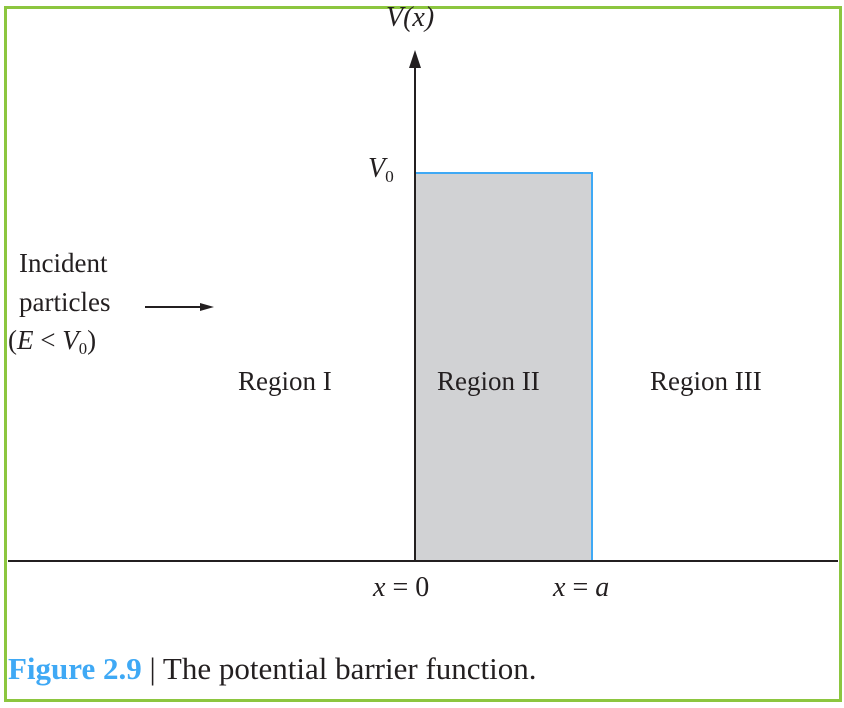 Image resolution: width=844 pixels, height=708 pixels. I want to click on region-2-label: Region II, so click(488, 381).